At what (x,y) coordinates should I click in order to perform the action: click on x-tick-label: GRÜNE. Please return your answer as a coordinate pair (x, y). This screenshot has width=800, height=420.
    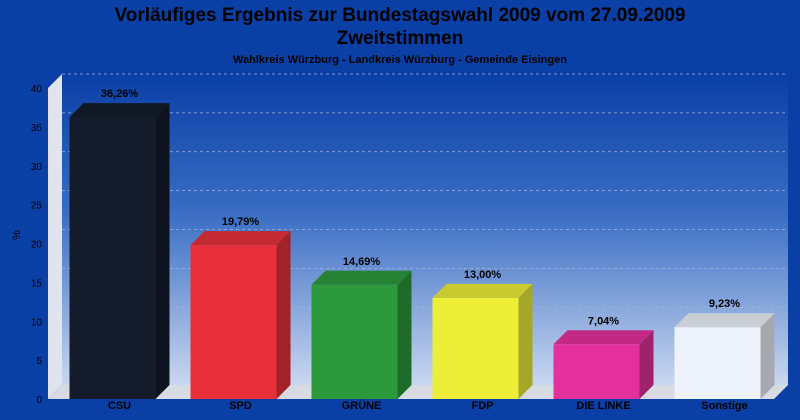
    Looking at the image, I should click on (362, 405).